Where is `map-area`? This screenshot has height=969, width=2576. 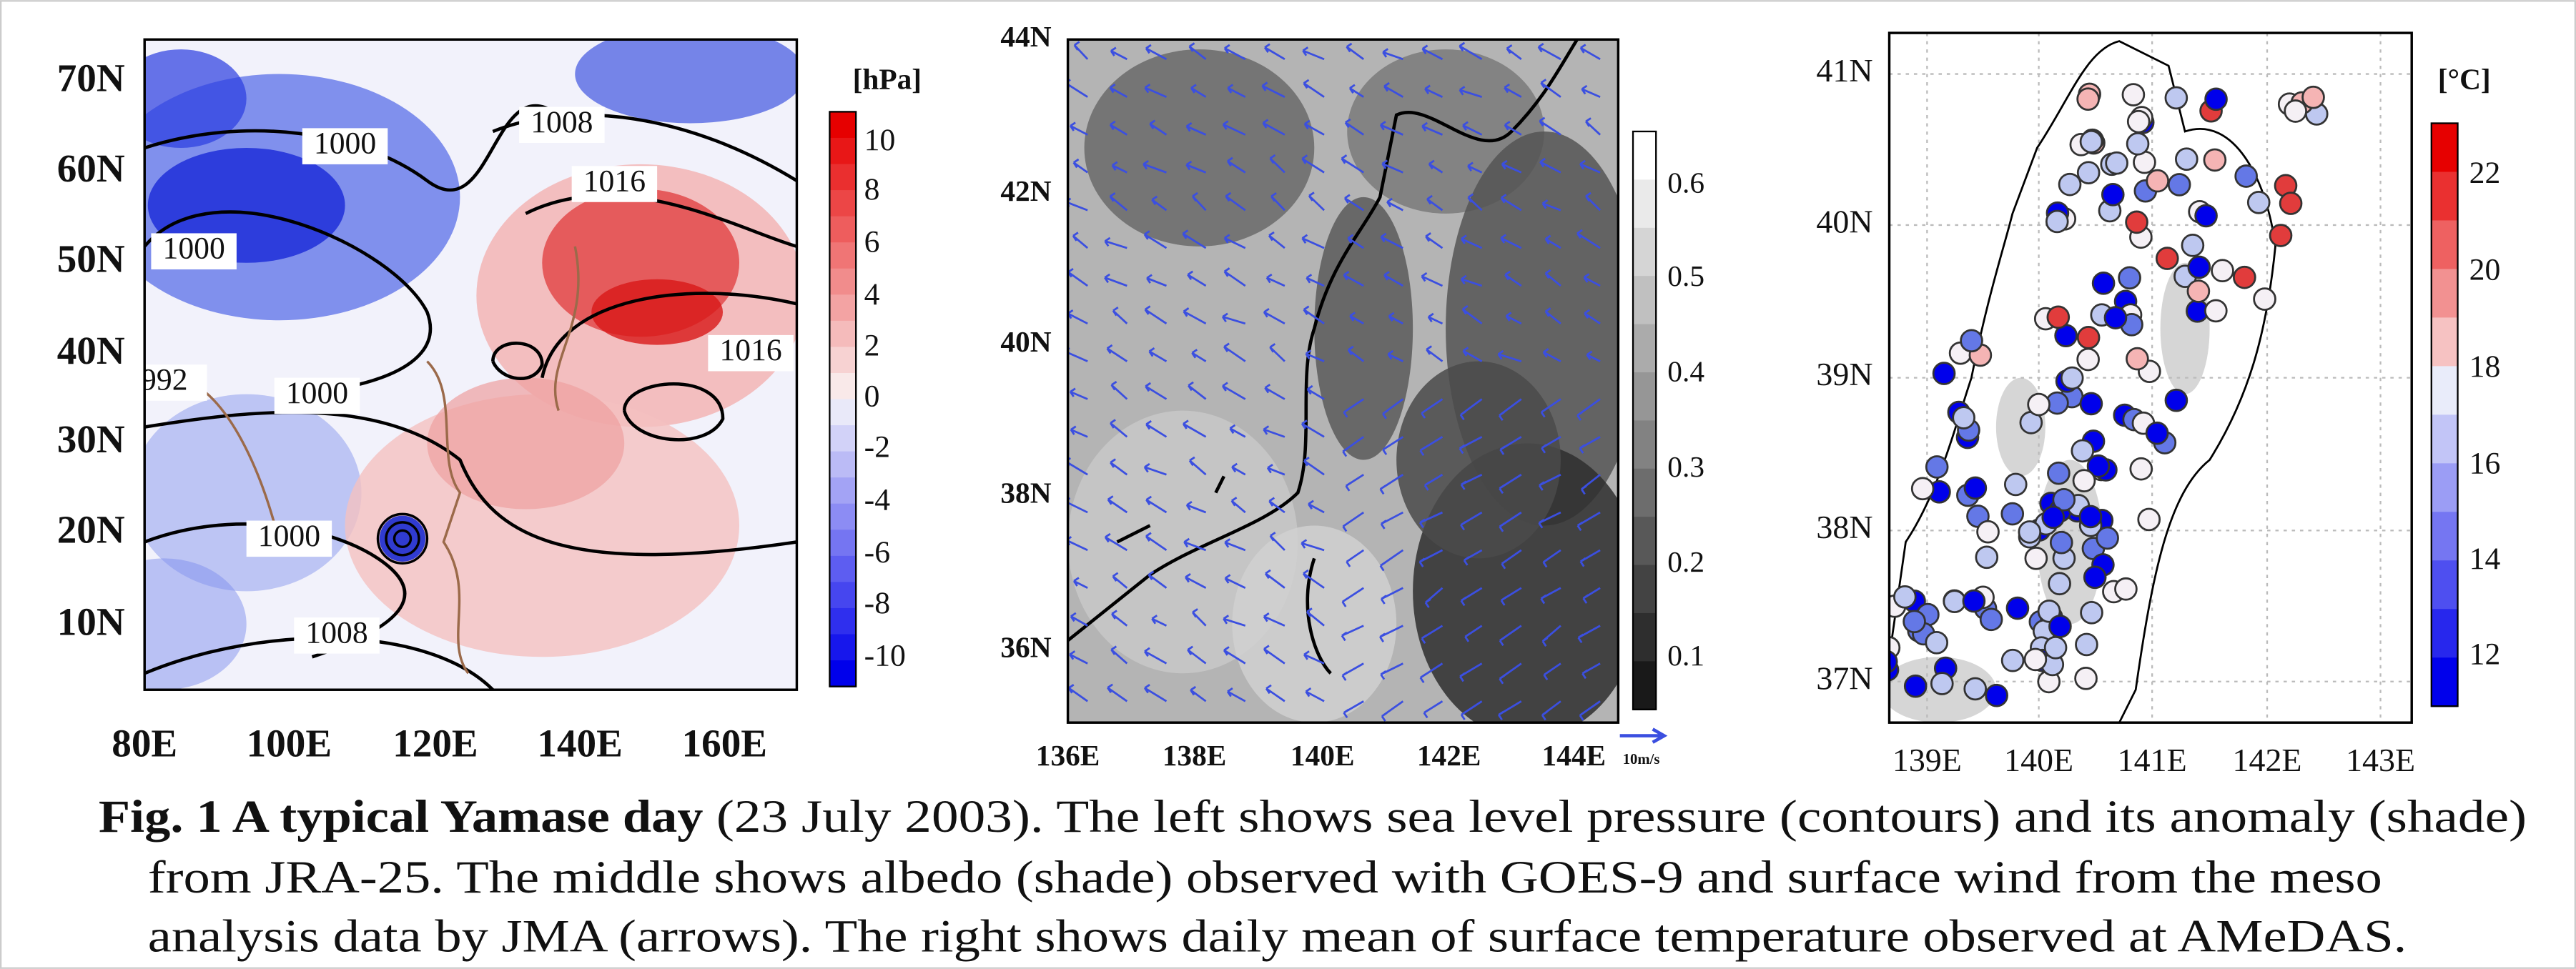 map-area is located at coordinates (2150, 378).